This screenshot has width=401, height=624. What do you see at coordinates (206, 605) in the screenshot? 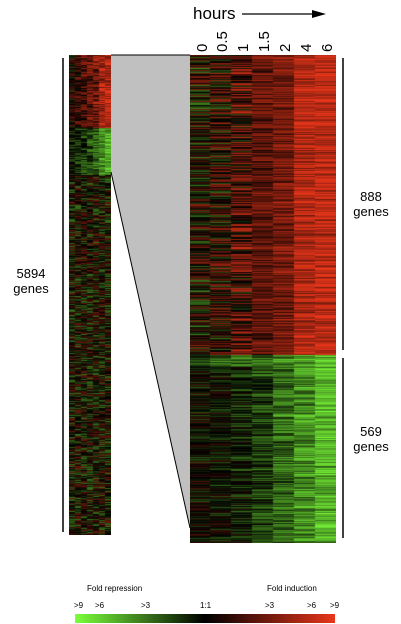
I see `legend-tick-label: 1:1` at bounding box center [206, 605].